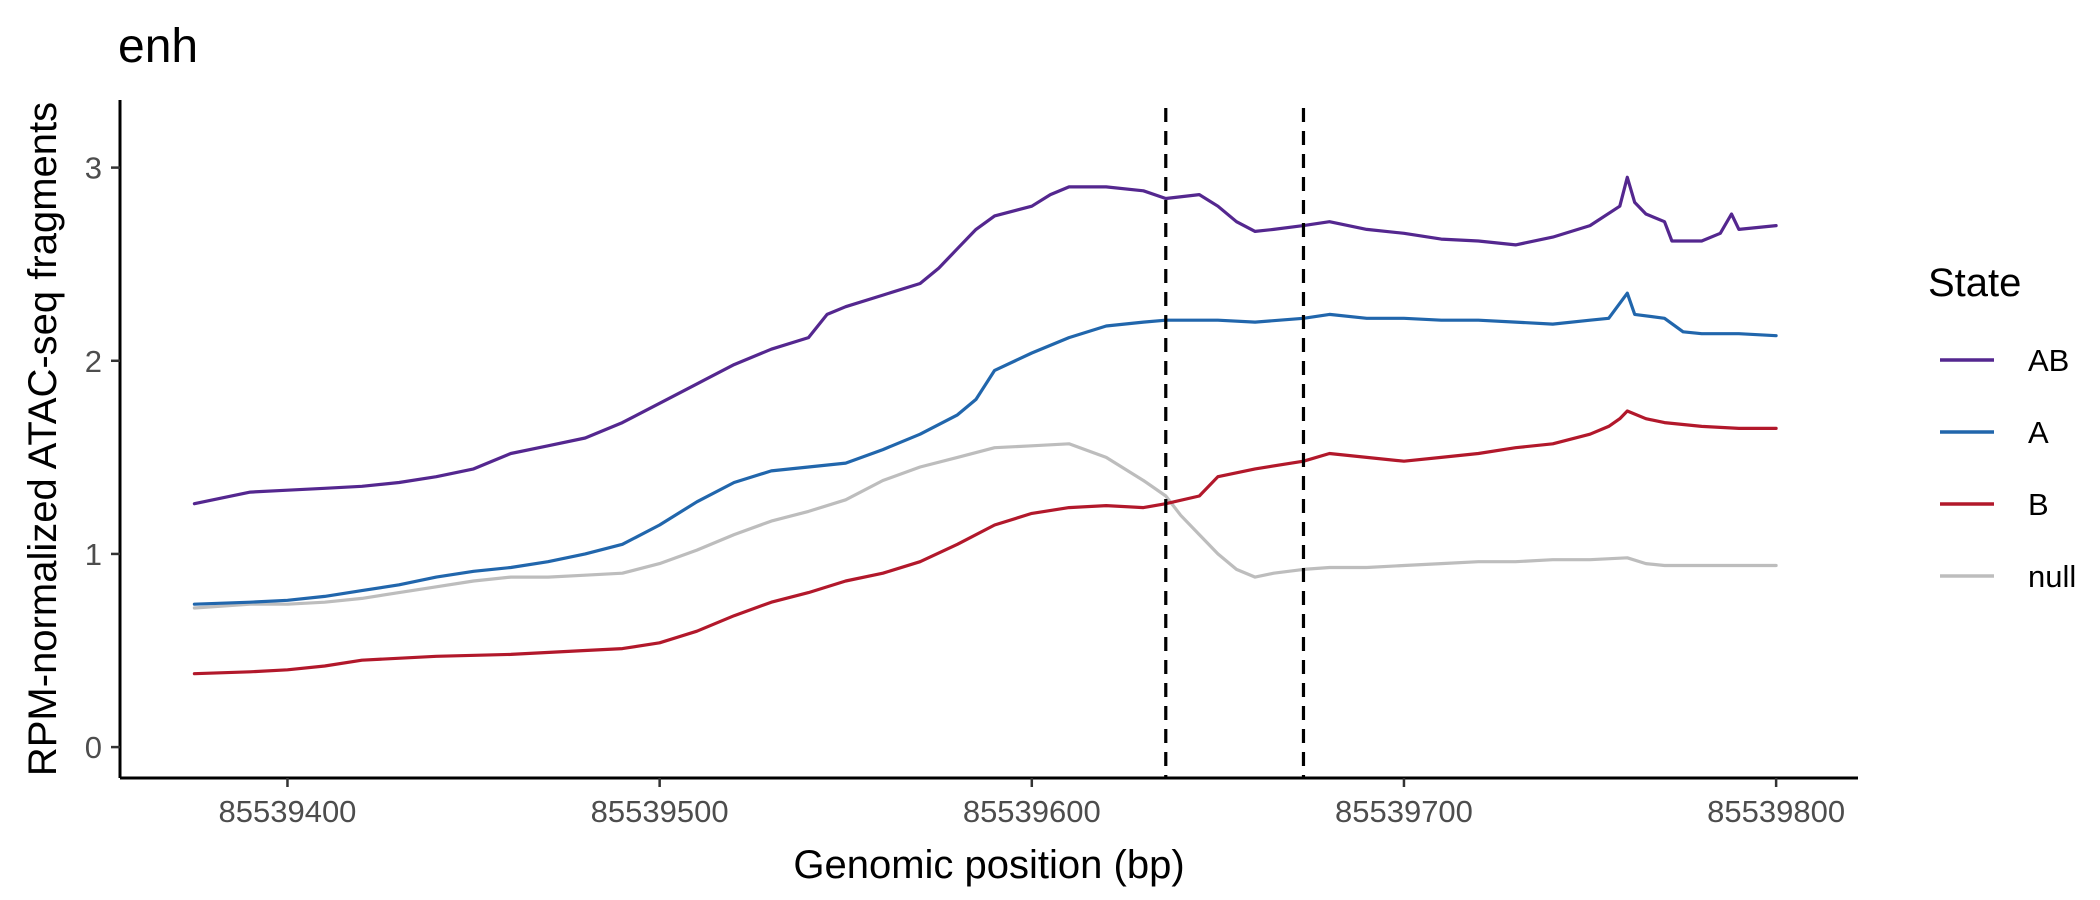  I want to click on legend-item-AB: AB, so click(2004, 360).